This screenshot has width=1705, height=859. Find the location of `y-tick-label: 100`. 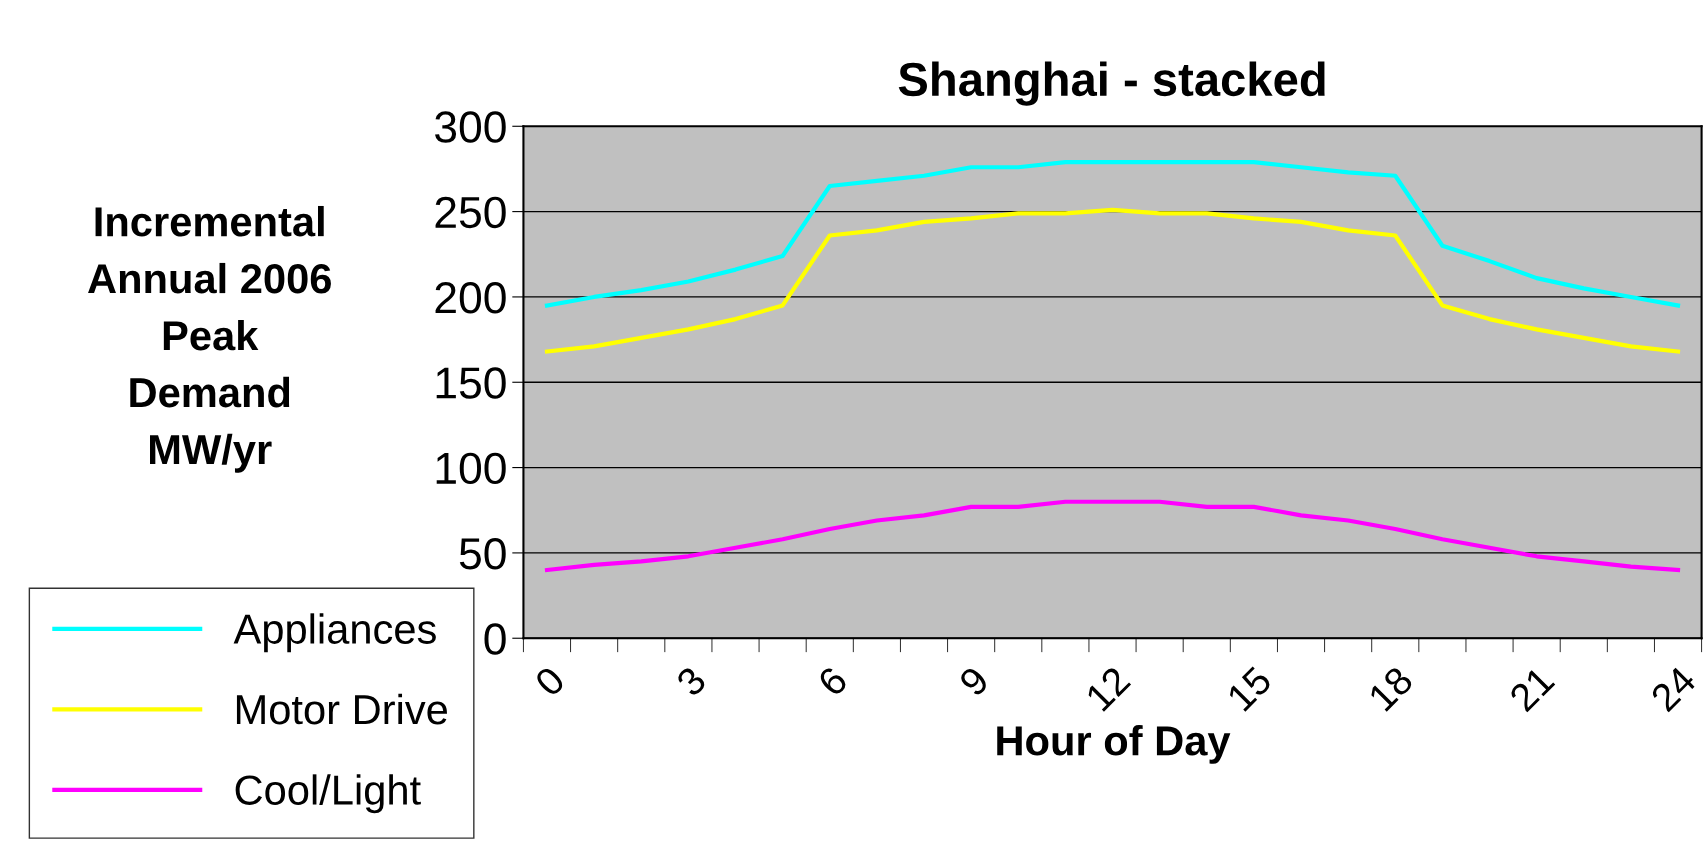

y-tick-label: 100 is located at coordinates (471, 468).